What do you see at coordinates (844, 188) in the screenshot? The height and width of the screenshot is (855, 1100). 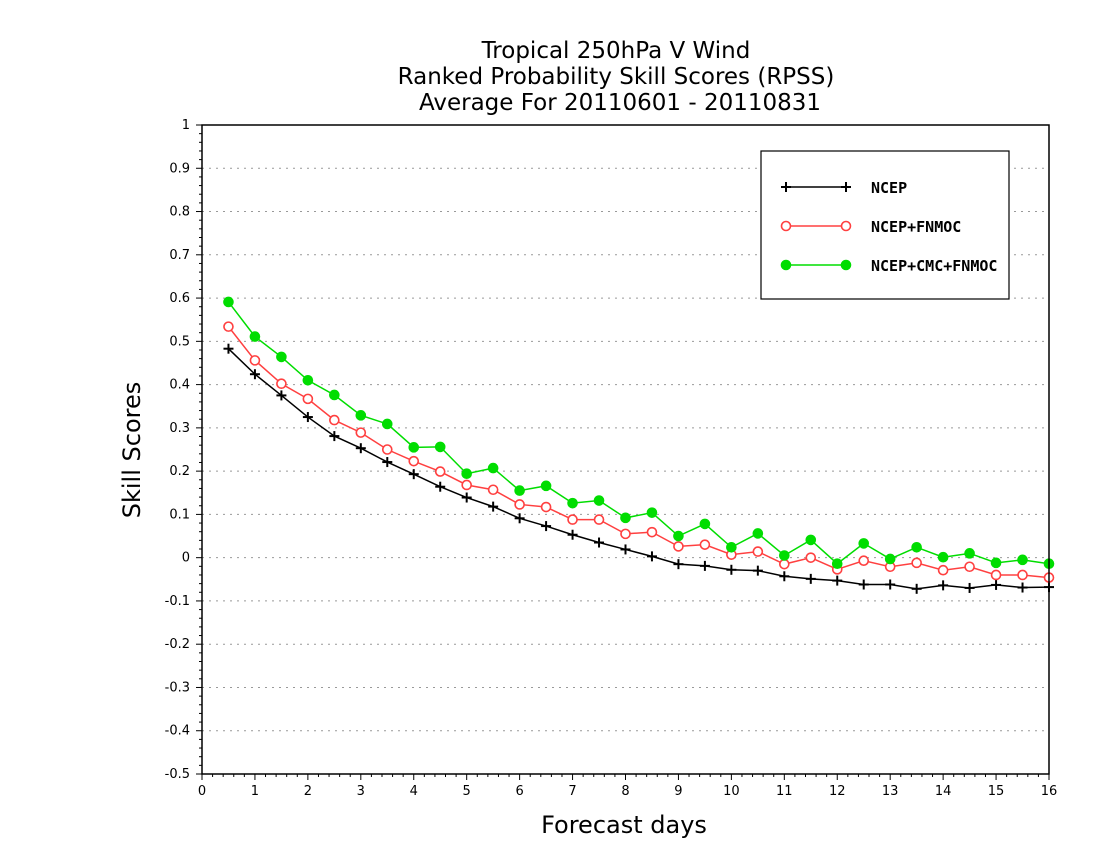 I see `legend-item-ncep: NCEP` at bounding box center [844, 188].